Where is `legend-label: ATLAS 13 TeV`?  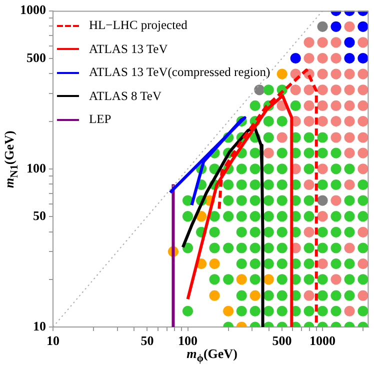
legend-label: ATLAS 13 TeV is located at coordinates (128, 49).